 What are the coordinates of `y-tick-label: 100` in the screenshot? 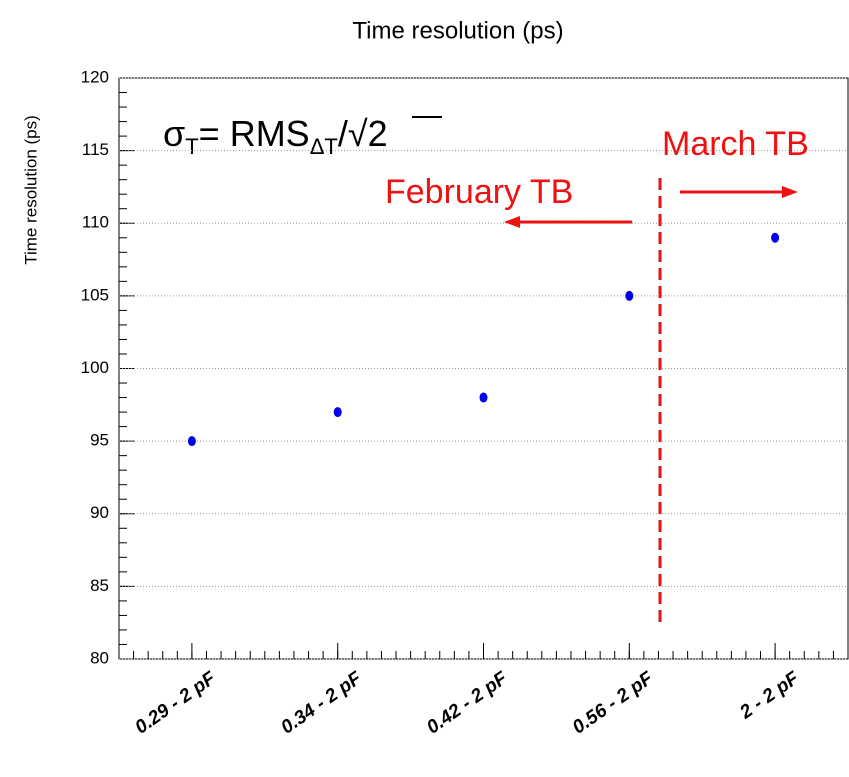 It's located at (95, 367).